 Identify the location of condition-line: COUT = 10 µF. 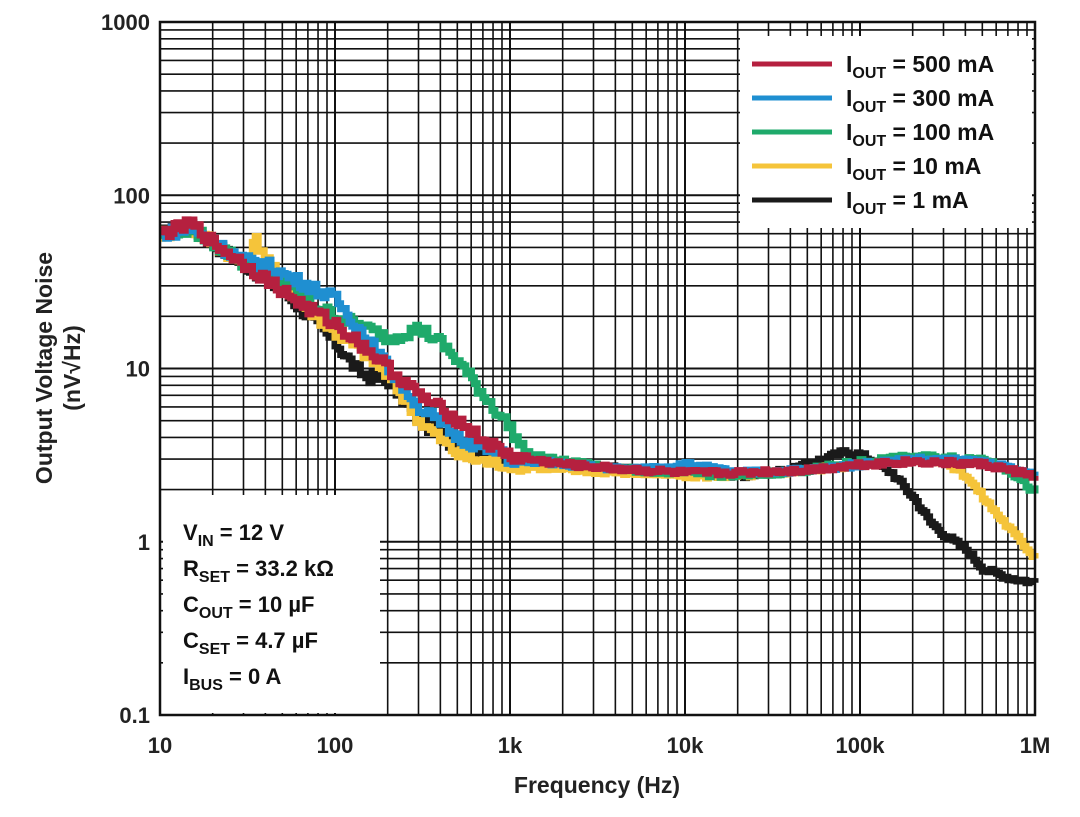
(248, 607).